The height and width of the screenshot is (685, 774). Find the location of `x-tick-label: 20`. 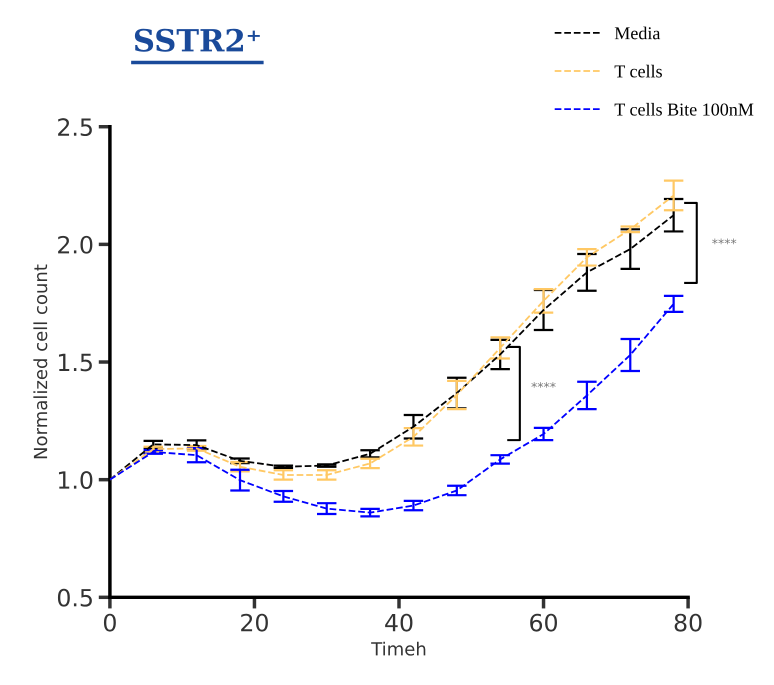

x-tick-label: 20 is located at coordinates (254, 623).